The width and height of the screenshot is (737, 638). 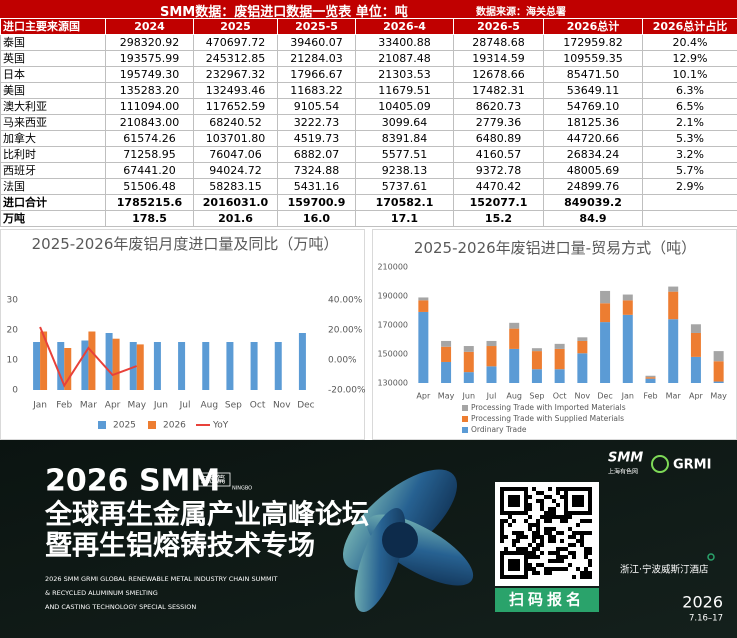 I want to click on table-cell: 2016031.0, so click(x=235, y=202).